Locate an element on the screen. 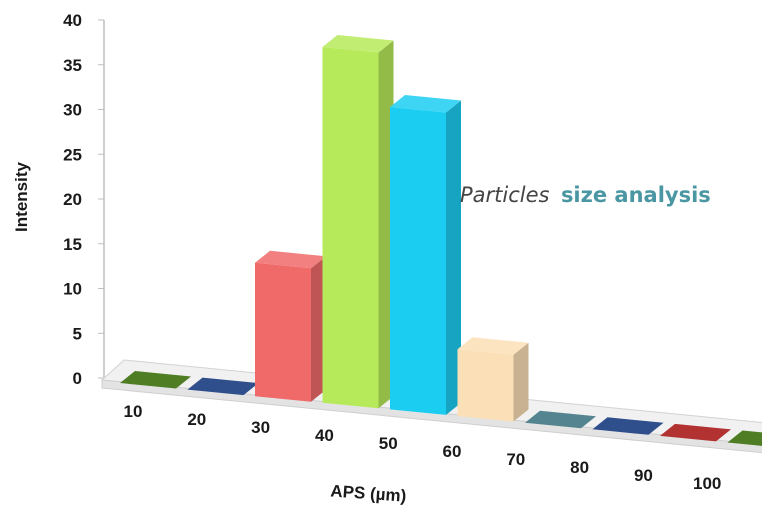  chart-annotation: Particles size analysis is located at coordinates (585, 195).